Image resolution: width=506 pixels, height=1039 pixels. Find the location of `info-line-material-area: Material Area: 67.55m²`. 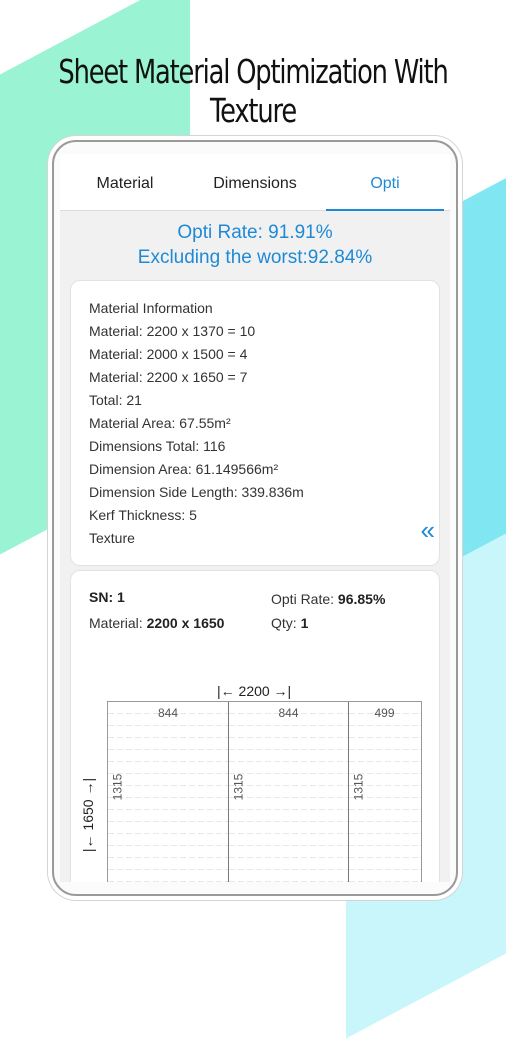

info-line-material-area: Material Area: 67.55m² is located at coordinates (160, 423).